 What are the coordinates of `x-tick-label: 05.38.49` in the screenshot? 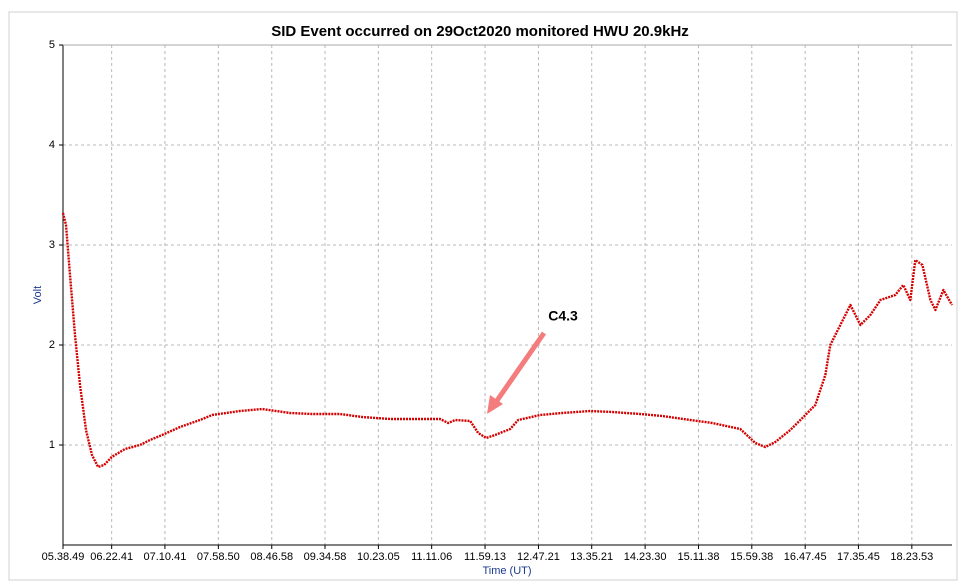 It's located at (63, 557).